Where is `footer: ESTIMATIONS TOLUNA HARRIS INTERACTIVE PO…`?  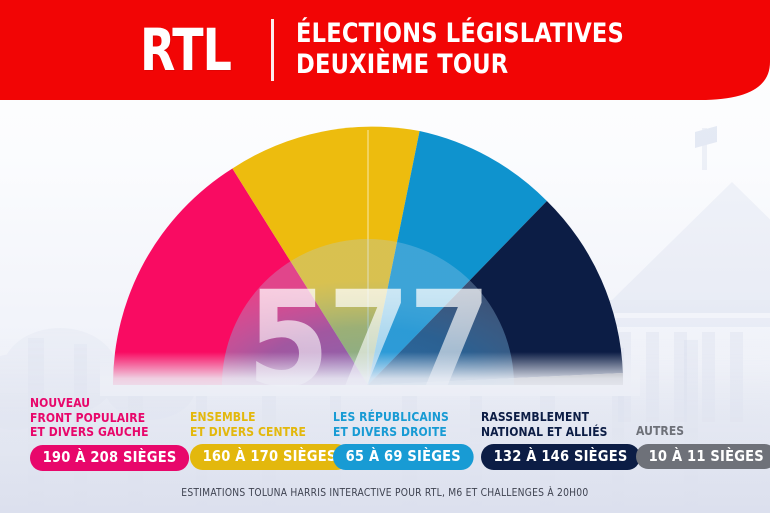 footer: ESTIMATIONS TOLUNA HARRIS INTERACTIVE PO… is located at coordinates (385, 492).